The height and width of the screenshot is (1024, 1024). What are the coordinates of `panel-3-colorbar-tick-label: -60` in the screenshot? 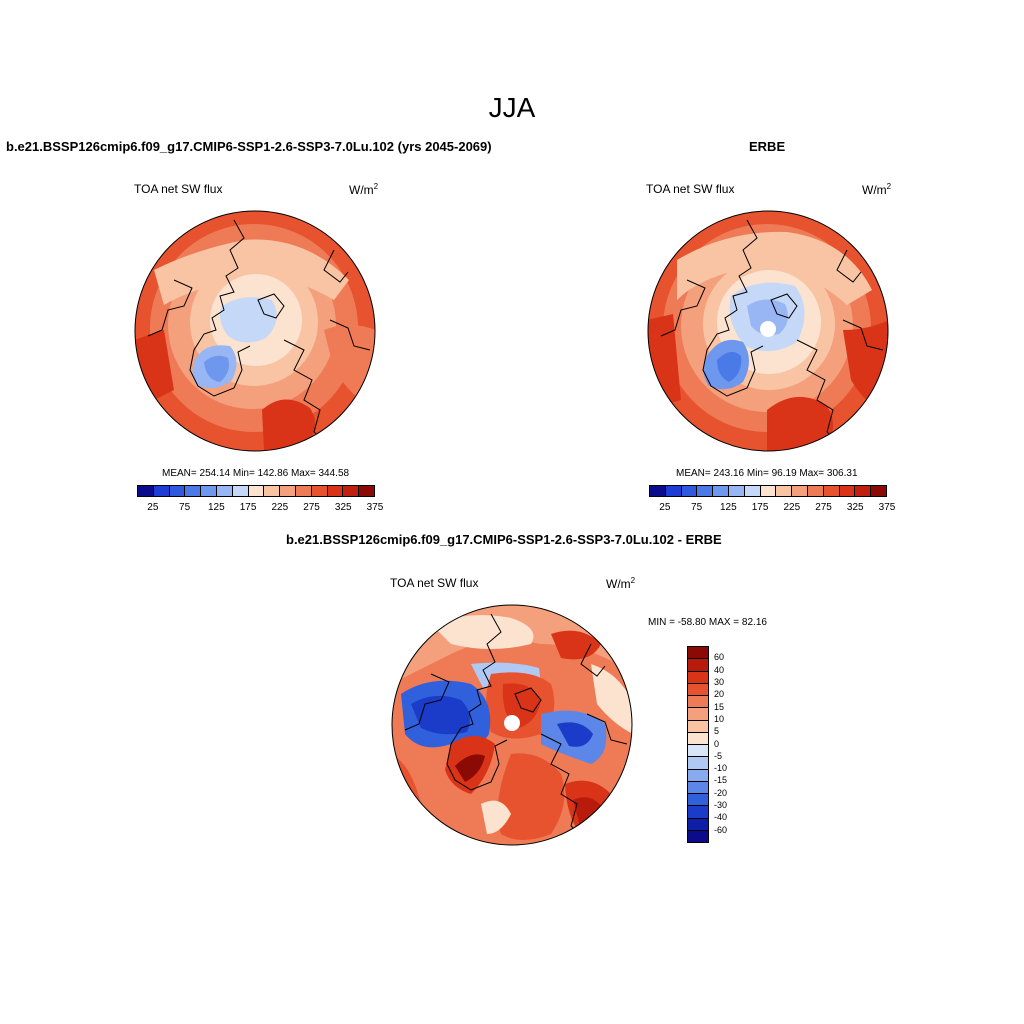 It's located at (721, 829).